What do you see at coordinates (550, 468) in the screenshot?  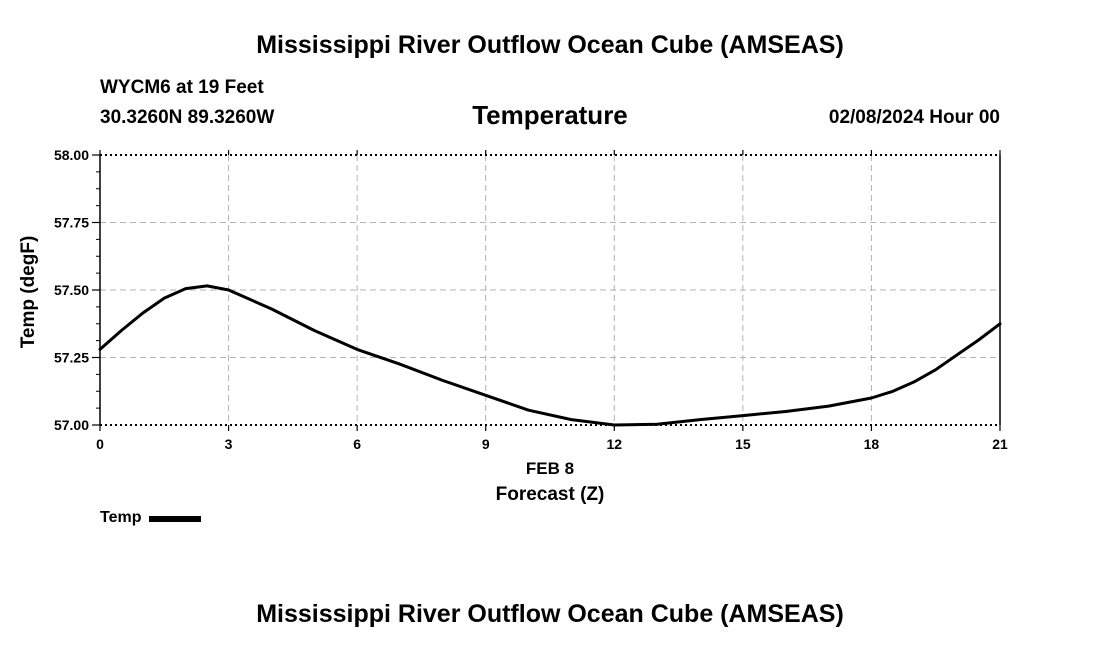 I see `x-axis-date-label: FEB 8` at bounding box center [550, 468].